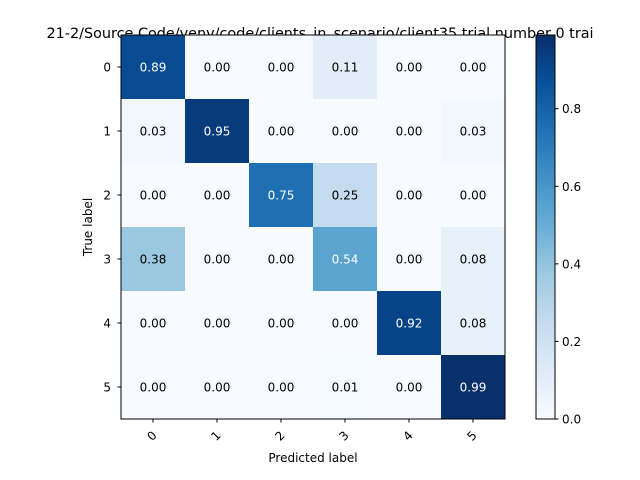  Describe the element at coordinates (107, 132) in the screenshot. I see `y-tick-label: 1` at that location.